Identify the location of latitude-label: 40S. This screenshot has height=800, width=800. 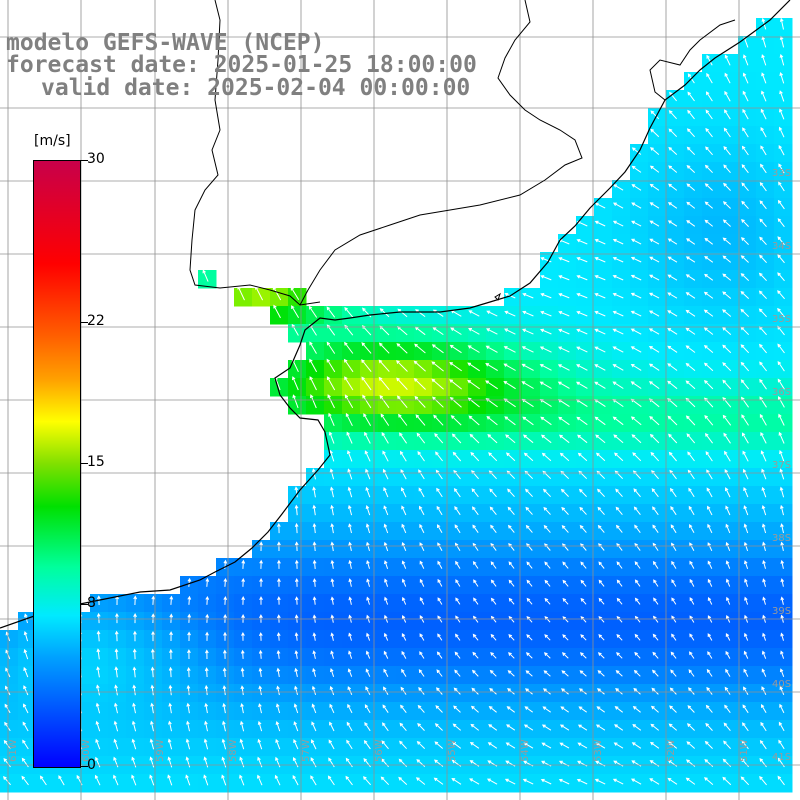
(781, 684).